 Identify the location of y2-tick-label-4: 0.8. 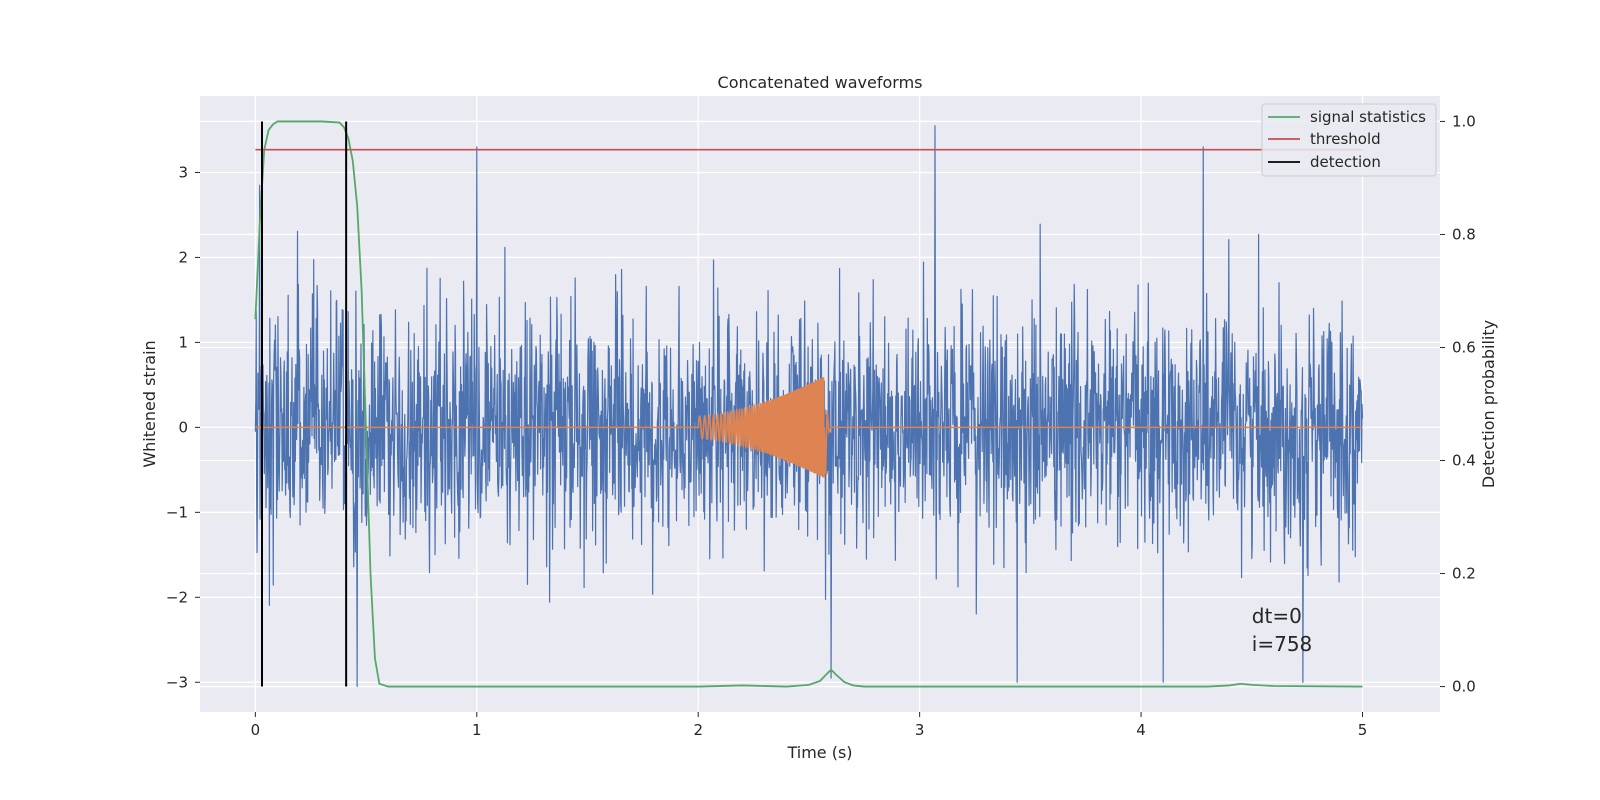
(1464, 234).